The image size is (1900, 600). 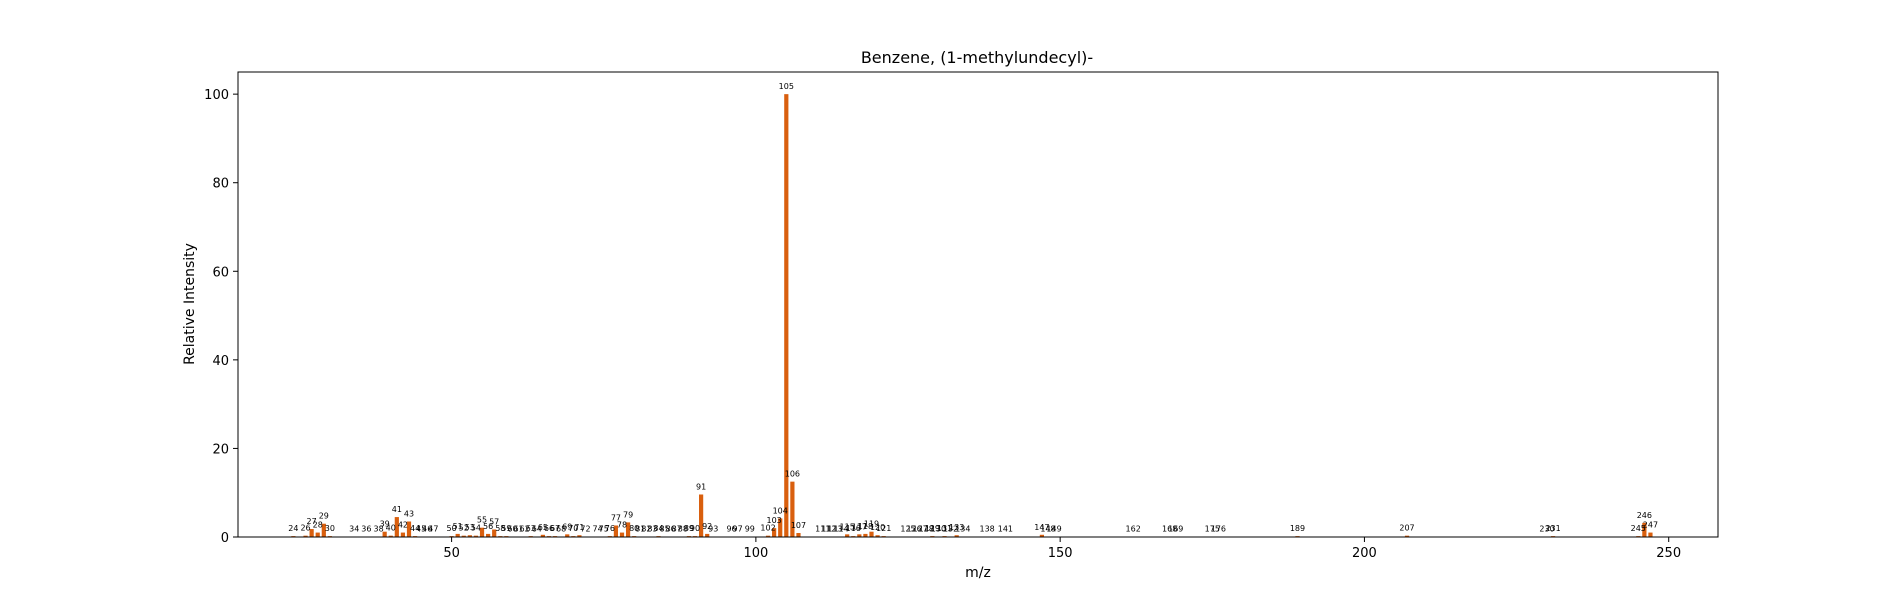 What do you see at coordinates (543, 527) in the screenshot?
I see `peak-label-65: 65` at bounding box center [543, 527].